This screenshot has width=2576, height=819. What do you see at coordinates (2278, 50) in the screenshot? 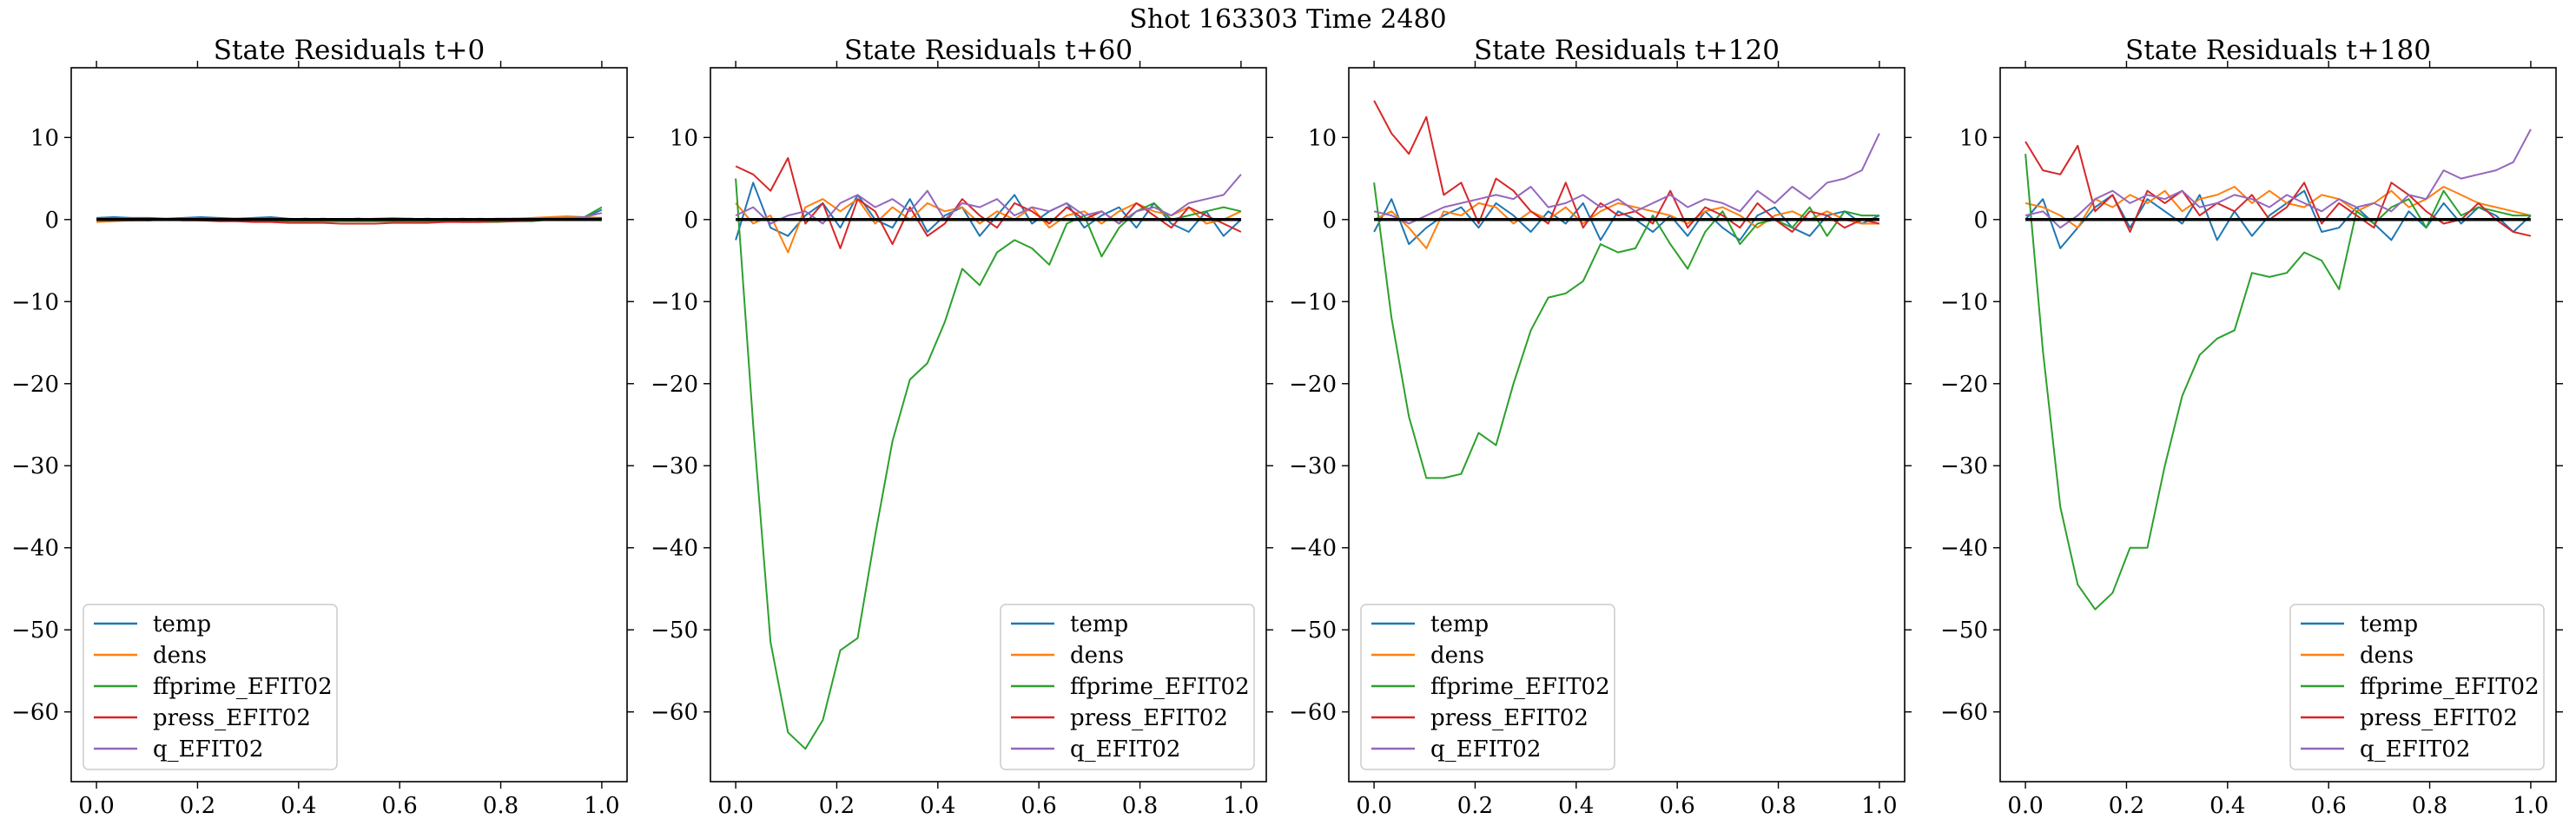
I see `subplot-title: State Residuals t+180` at bounding box center [2278, 50].